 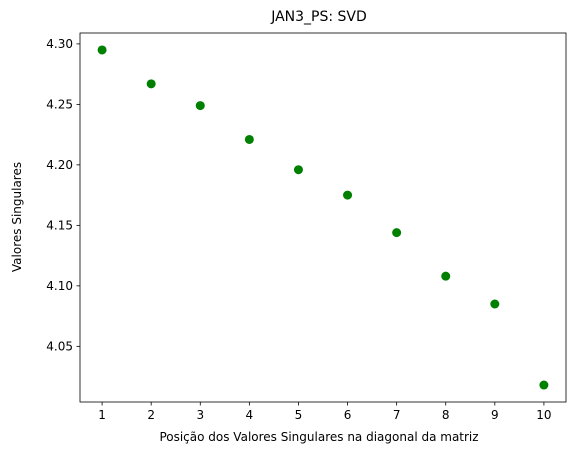 What do you see at coordinates (59, 104) in the screenshot?
I see `y-tick-label: 4.25` at bounding box center [59, 104].